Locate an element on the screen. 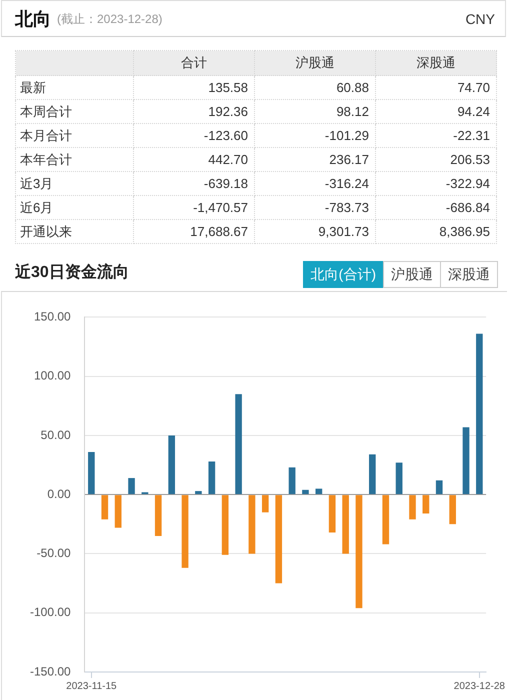 This screenshot has width=508, height=700. text: 沪股通 is located at coordinates (315, 63).